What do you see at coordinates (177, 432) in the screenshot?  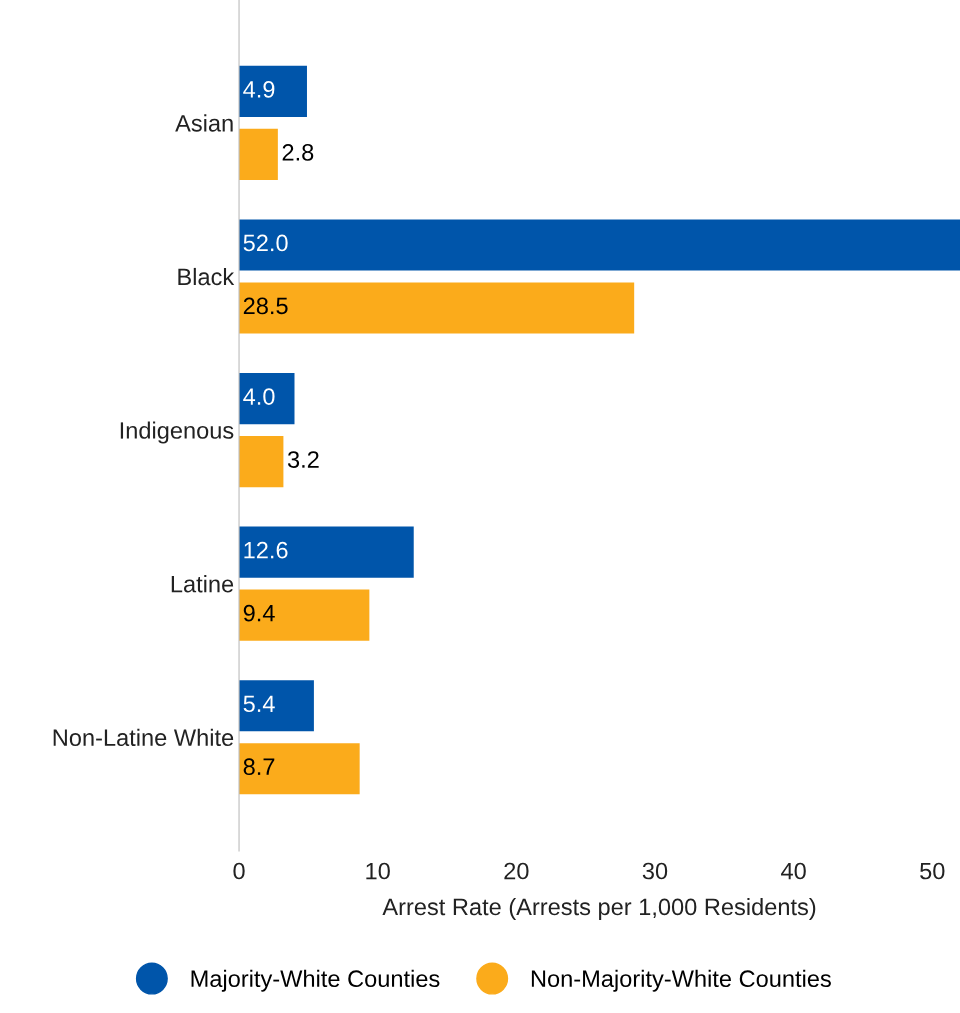 I see `y-tick-label: Indigenous` at bounding box center [177, 432].